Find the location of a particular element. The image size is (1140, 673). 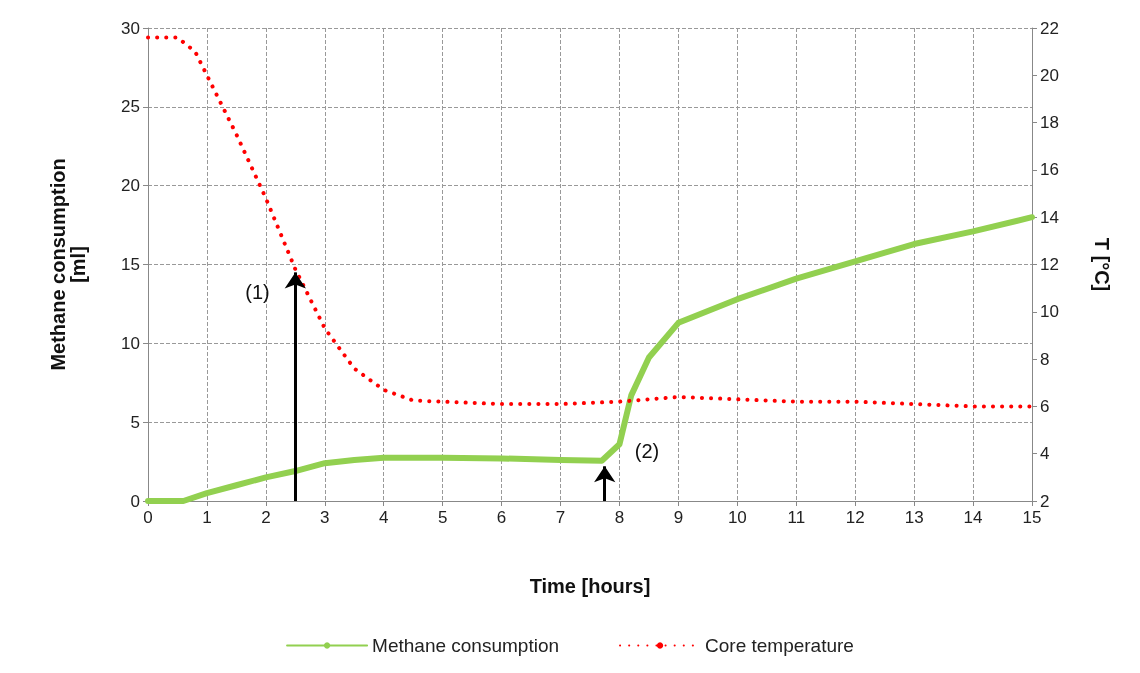

x-tick-label: 0 is located at coordinates (148, 517).